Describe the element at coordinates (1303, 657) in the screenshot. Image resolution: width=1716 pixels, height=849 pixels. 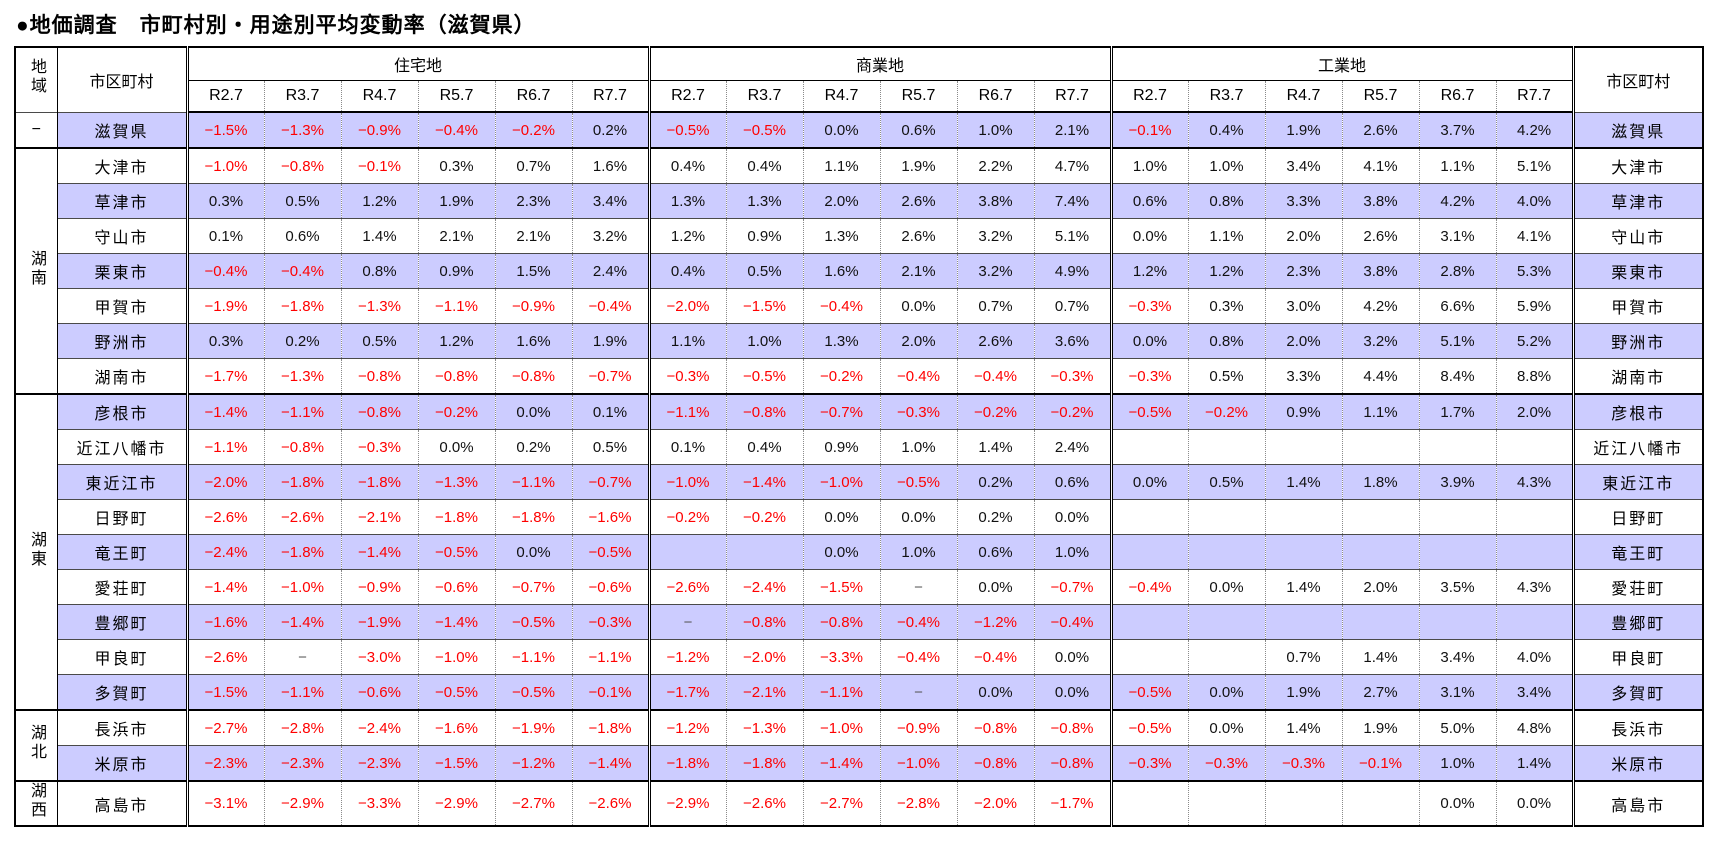
I see `rate-cell: 0.7%` at that location.